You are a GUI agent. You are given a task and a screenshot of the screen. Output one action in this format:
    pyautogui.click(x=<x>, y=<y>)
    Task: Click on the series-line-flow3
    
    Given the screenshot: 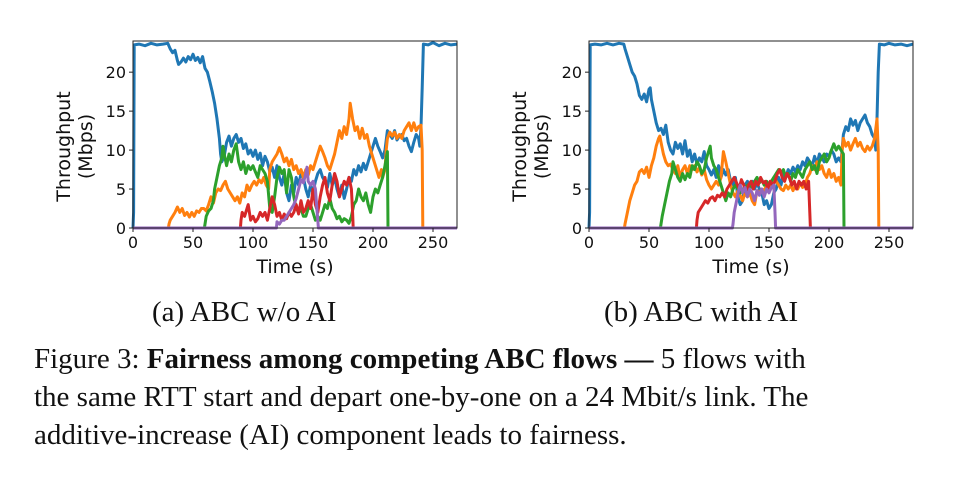 What is the action you would take?
    pyautogui.click(x=295, y=186)
    